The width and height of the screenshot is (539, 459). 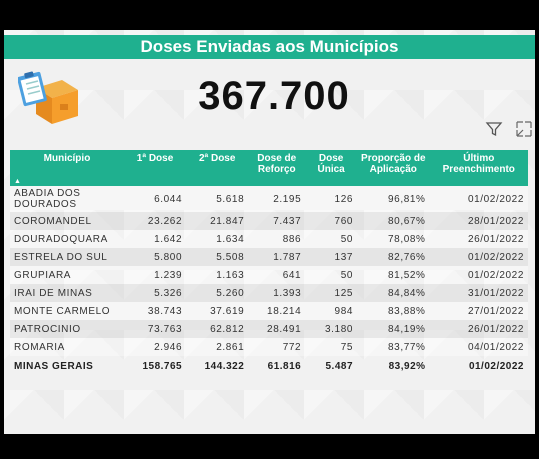 I want to click on column-header-ultimo-preenchimento: Último Preenchimento, so click(x=478, y=168).